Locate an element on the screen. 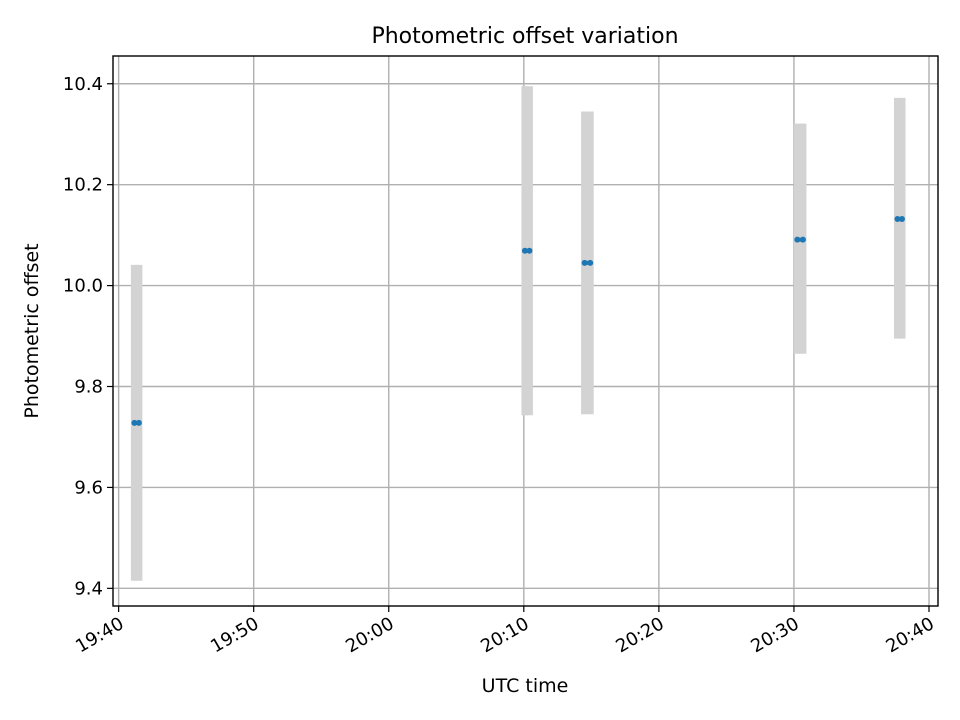 The width and height of the screenshot is (960, 720). y-axis-label: Photometric offset is located at coordinates (32, 330).